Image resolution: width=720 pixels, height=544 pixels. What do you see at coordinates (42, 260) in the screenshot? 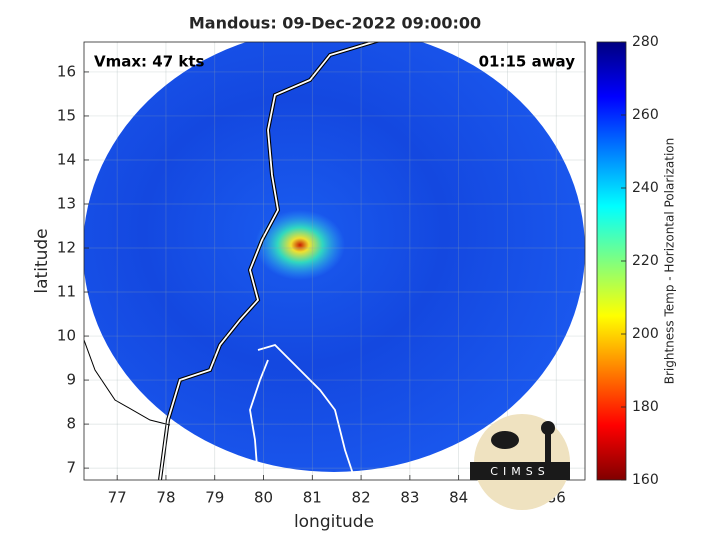
I see `y-axis-label: latitude` at bounding box center [42, 260].